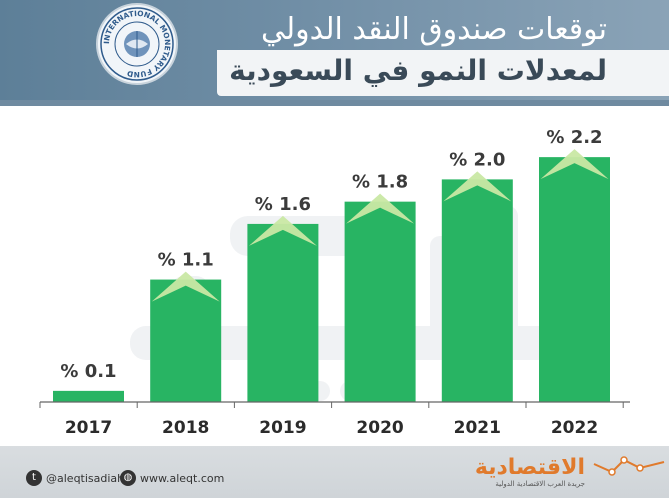 The height and width of the screenshot is (498, 669). I want to click on value-label-2017: % 0.1, so click(88, 371).